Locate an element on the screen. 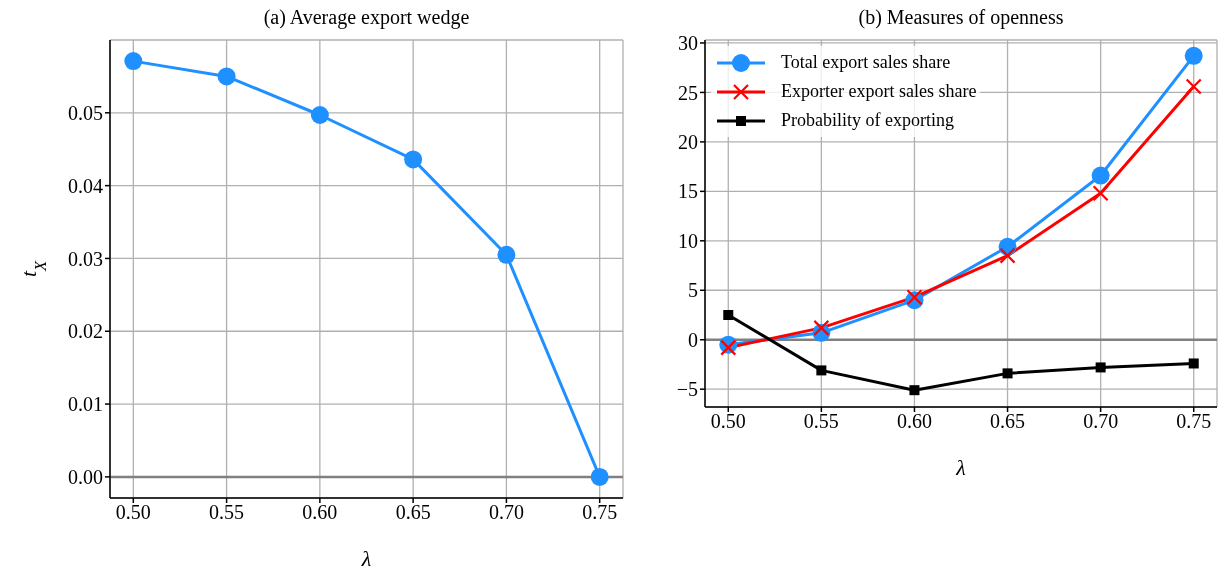 Image resolution: width=1230 pixels, height=580 pixels. y-tick-label: −5 is located at coordinates (687, 389).